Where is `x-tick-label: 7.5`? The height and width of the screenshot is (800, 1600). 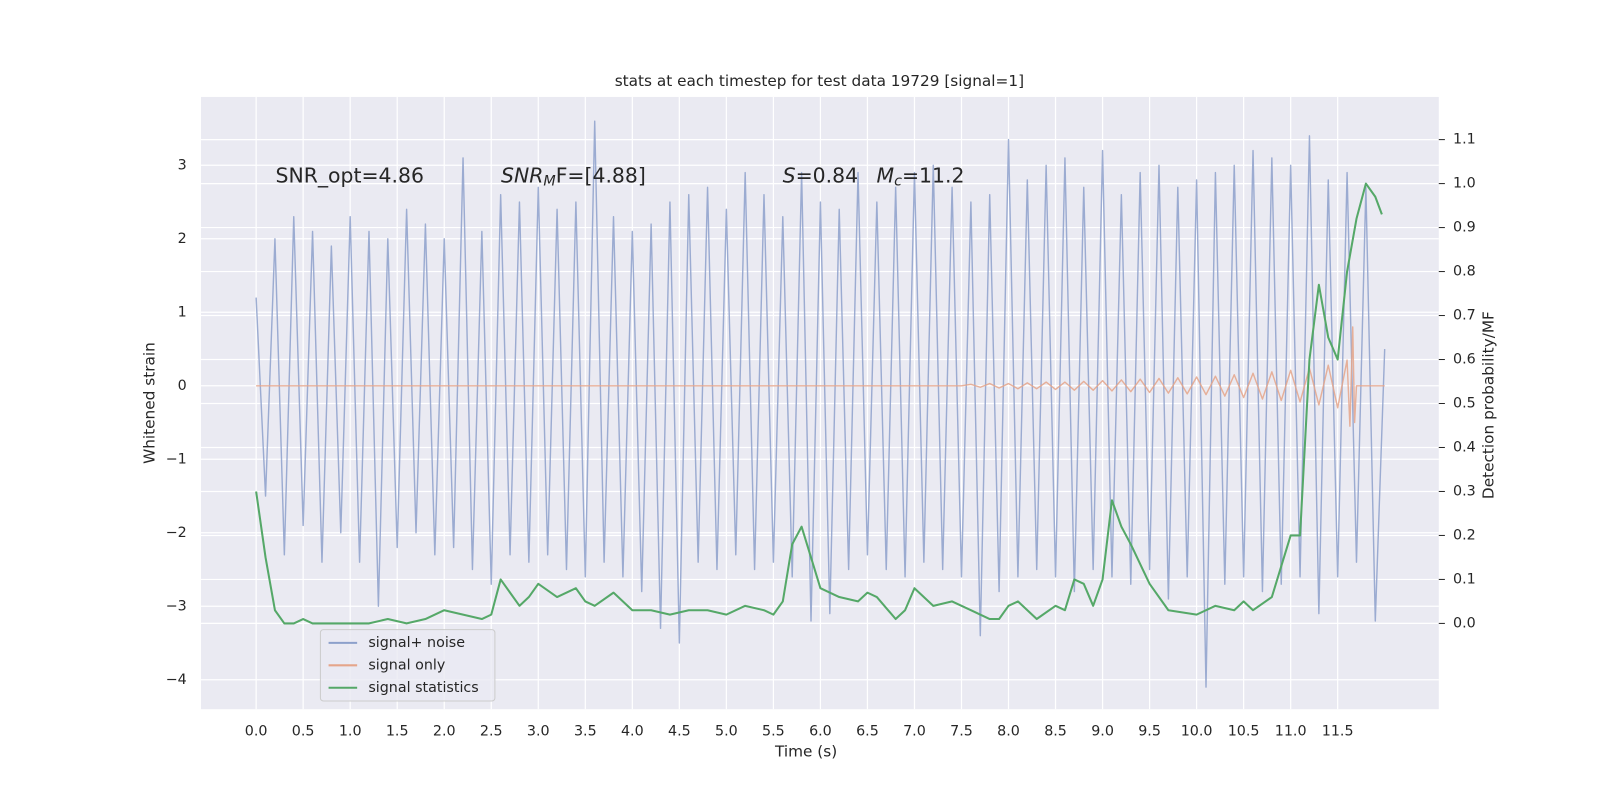 x-tick-label: 7.5 is located at coordinates (961, 732).